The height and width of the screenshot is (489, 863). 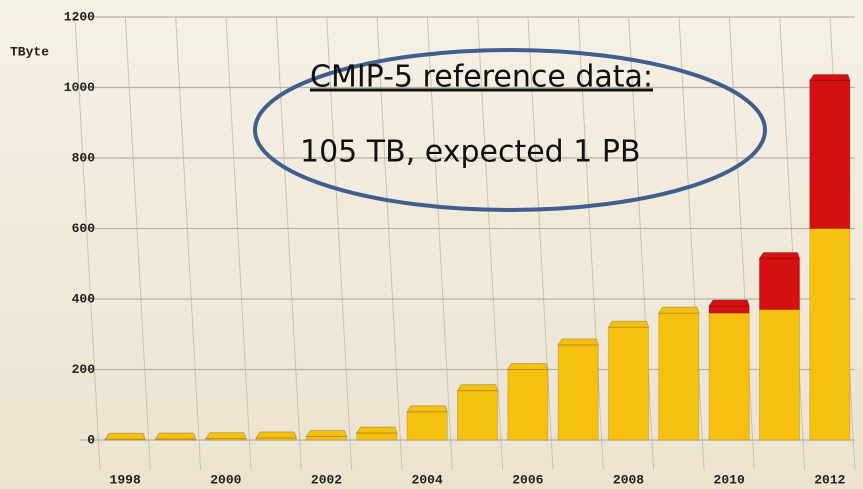 What do you see at coordinates (84, 369) in the screenshot?
I see `y-tick-label: 200` at bounding box center [84, 369].